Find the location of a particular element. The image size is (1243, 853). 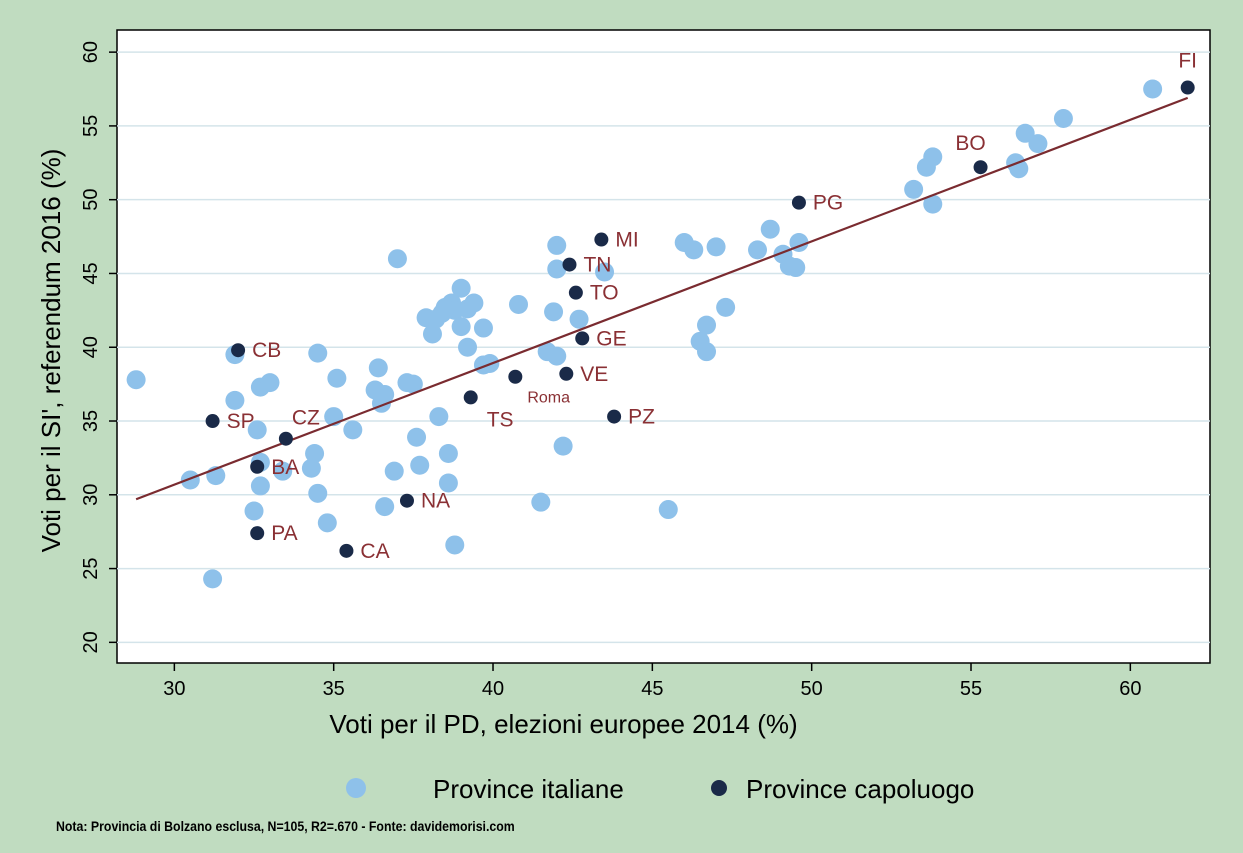

label-capoluogo-ge: GE is located at coordinates (611, 338).